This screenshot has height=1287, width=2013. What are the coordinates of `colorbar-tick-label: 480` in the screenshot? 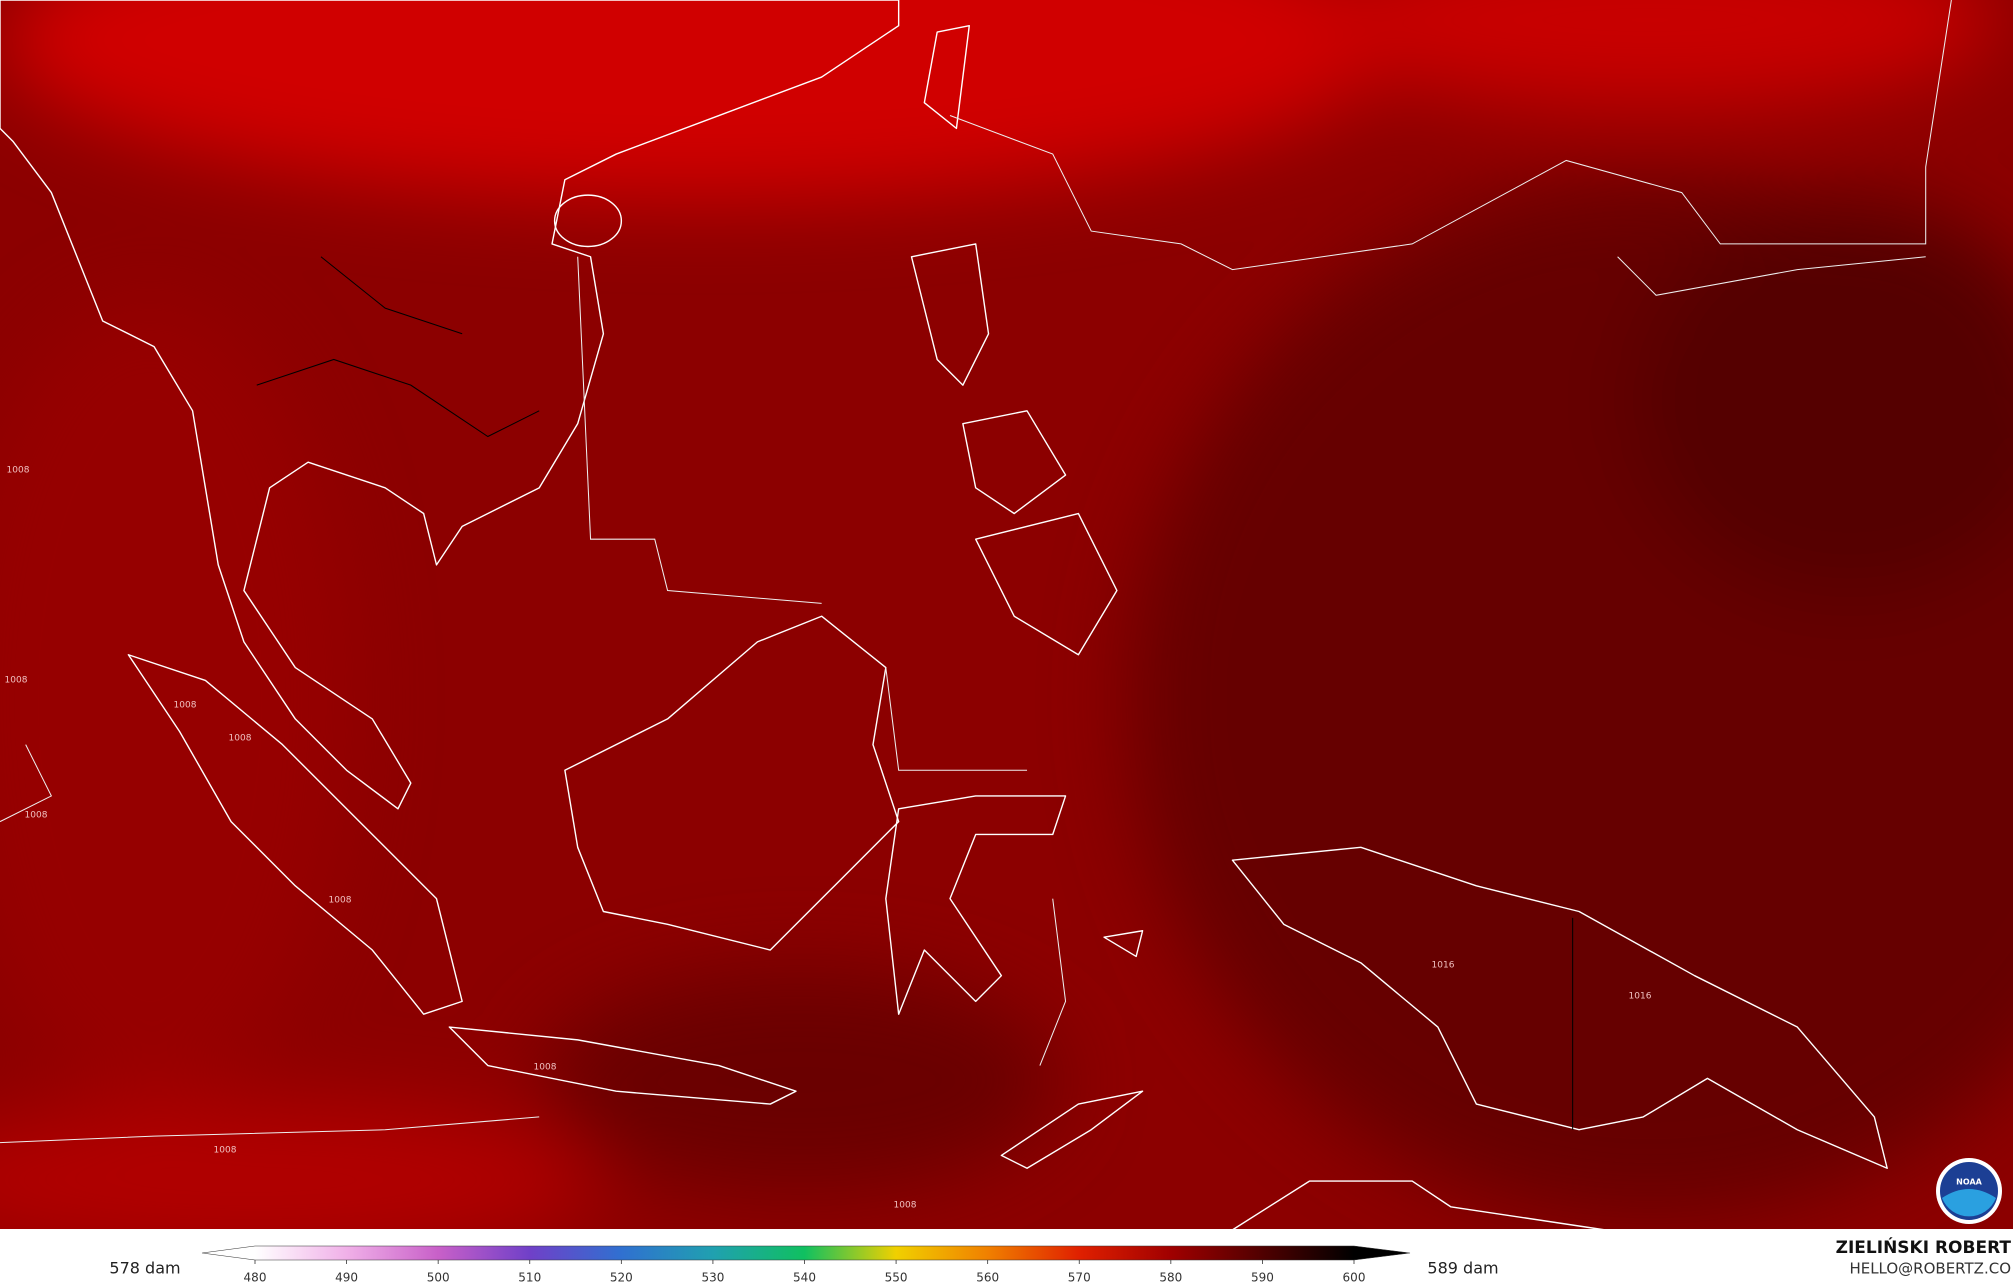 It's located at (255, 1278).